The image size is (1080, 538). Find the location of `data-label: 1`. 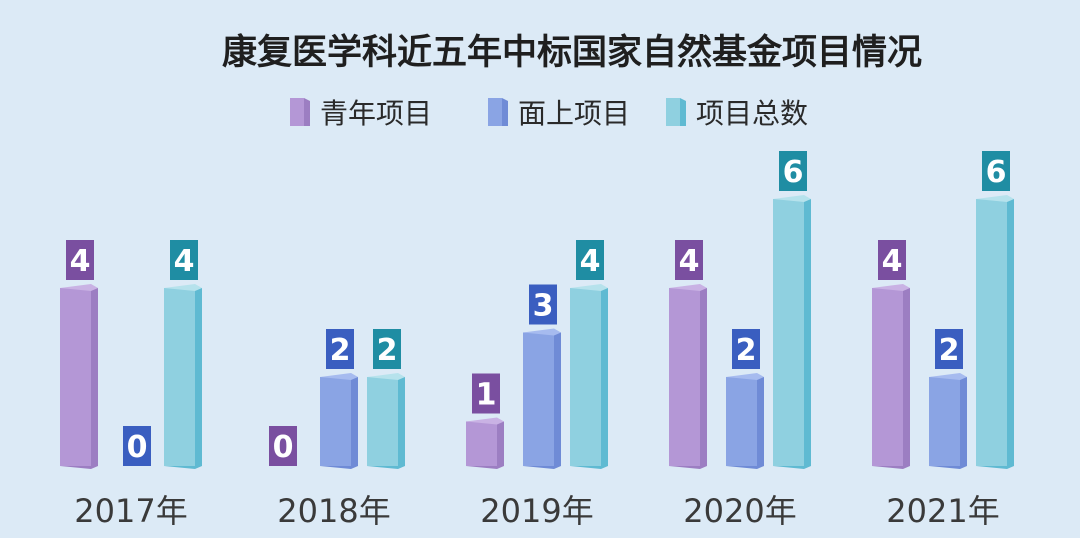

data-label: 1 is located at coordinates (486, 393).